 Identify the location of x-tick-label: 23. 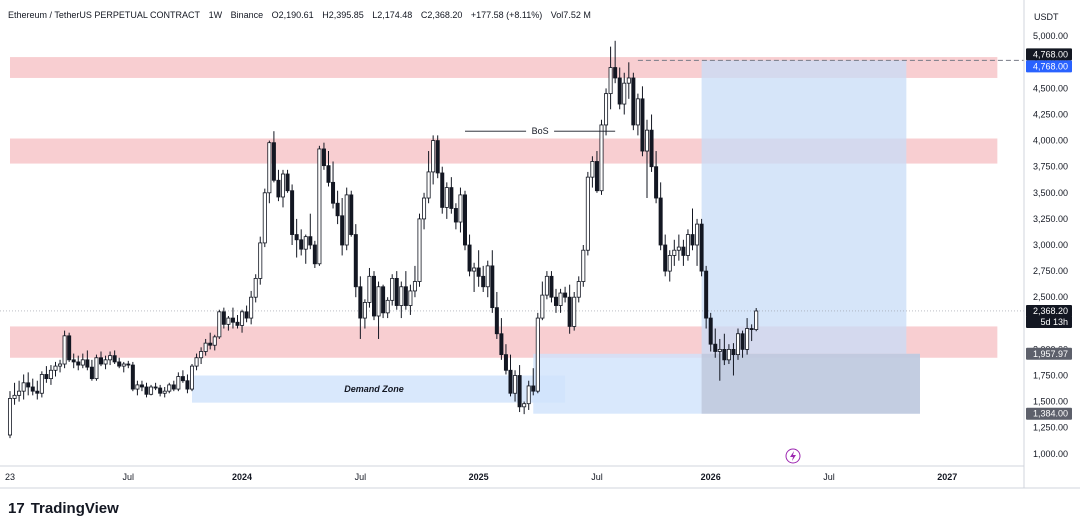
(10, 477).